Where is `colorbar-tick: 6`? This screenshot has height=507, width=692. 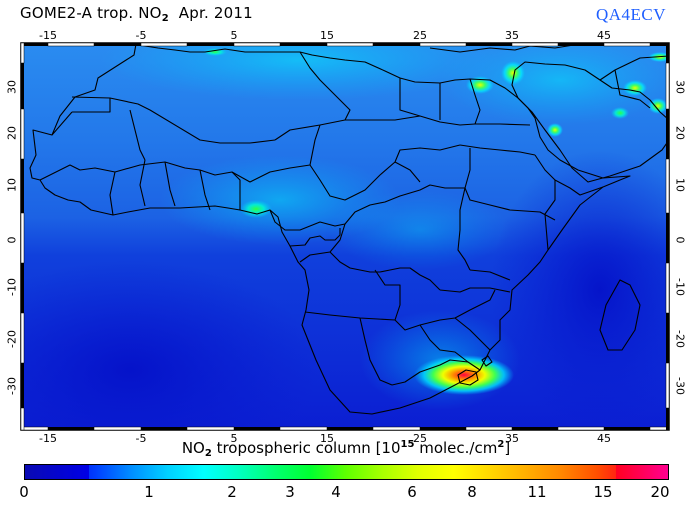
colorbar-tick: 6 is located at coordinates (412, 492).